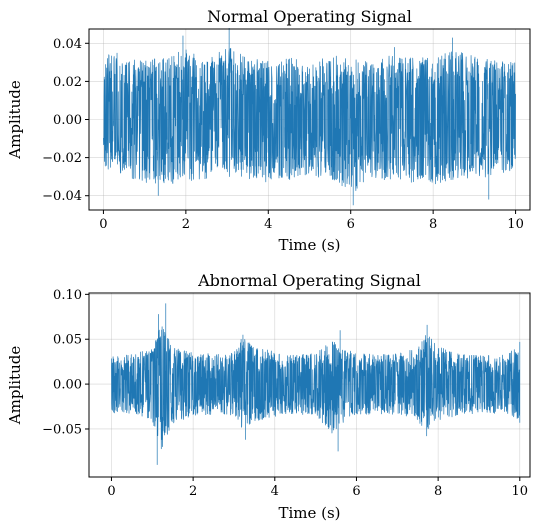  Describe the element at coordinates (309, 280) in the screenshot. I see `chart-title: Abnormal Operating Signal` at that location.